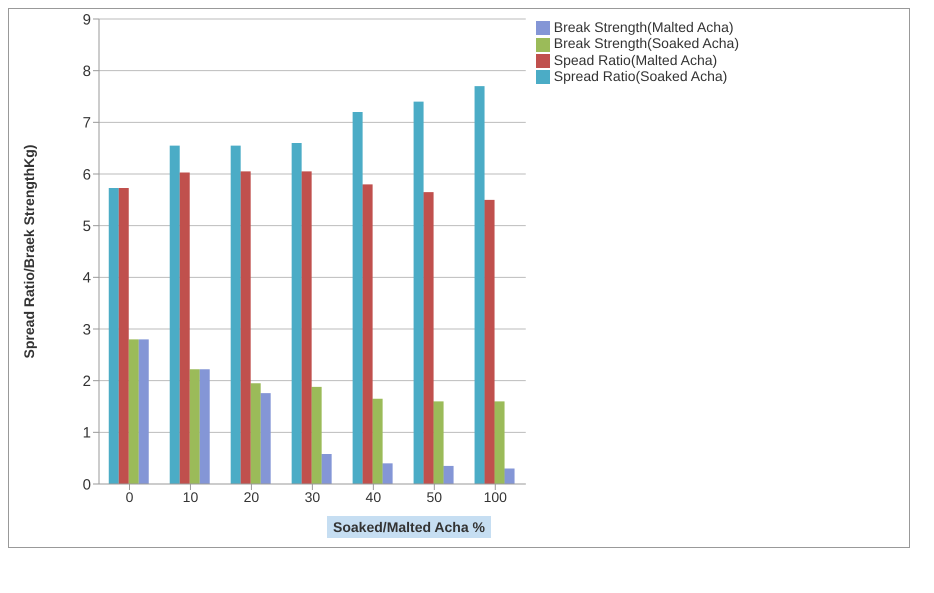 Image resolution: width=934 pixels, height=593 pixels. I want to click on x-tick-label: 20, so click(252, 496).